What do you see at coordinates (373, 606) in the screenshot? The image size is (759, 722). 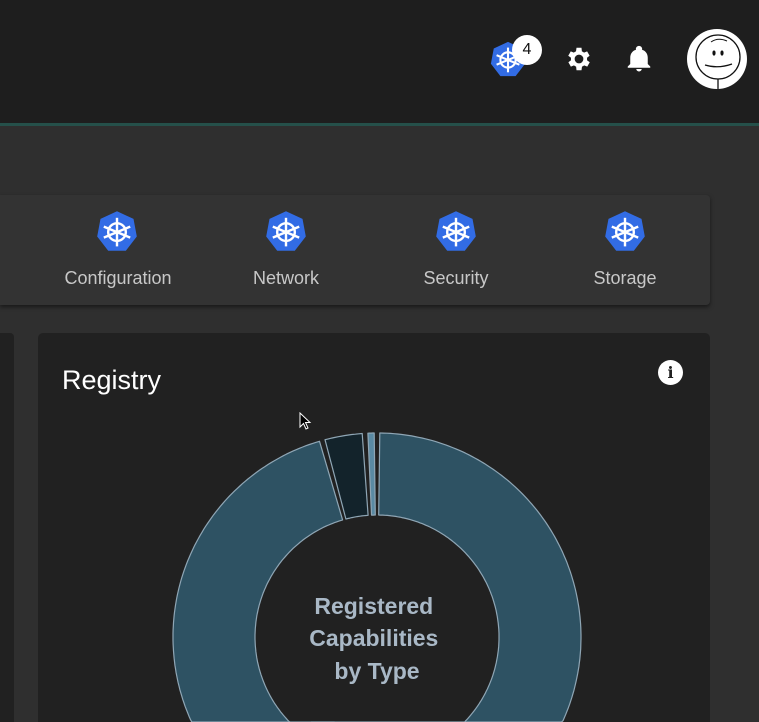 I see `center-label-line: Registered` at bounding box center [373, 606].